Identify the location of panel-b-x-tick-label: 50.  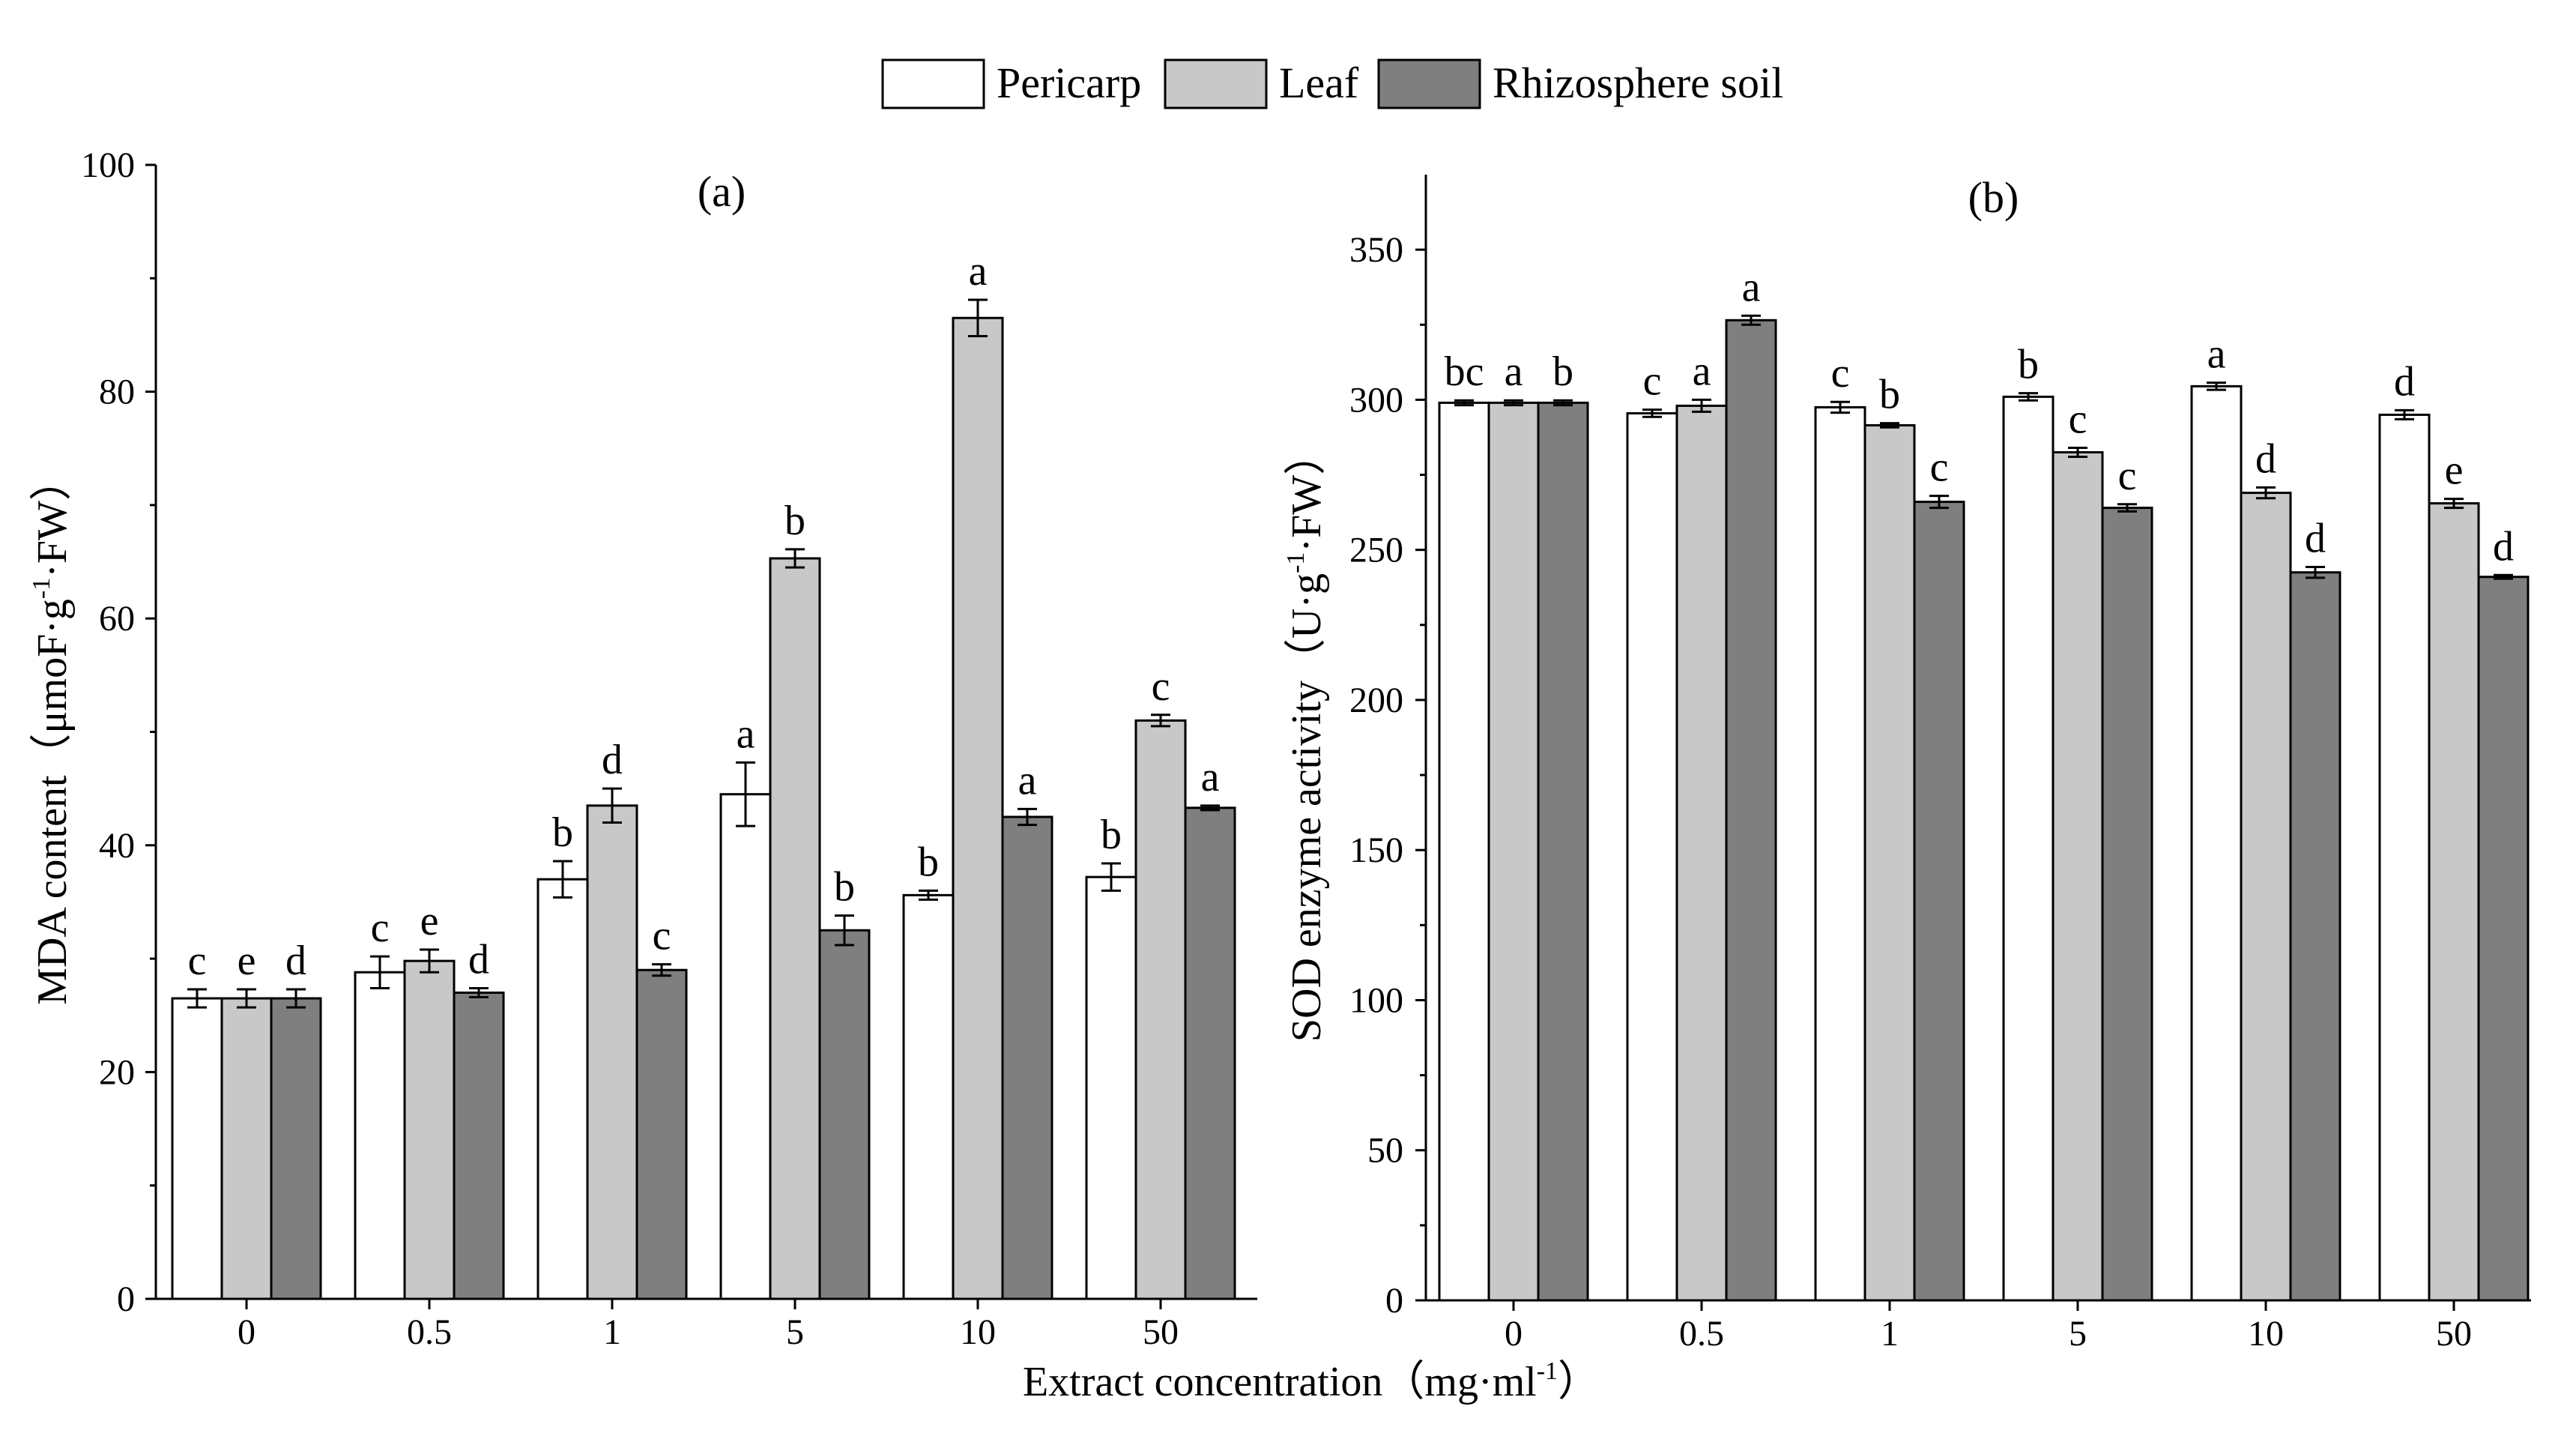
(2454, 1334).